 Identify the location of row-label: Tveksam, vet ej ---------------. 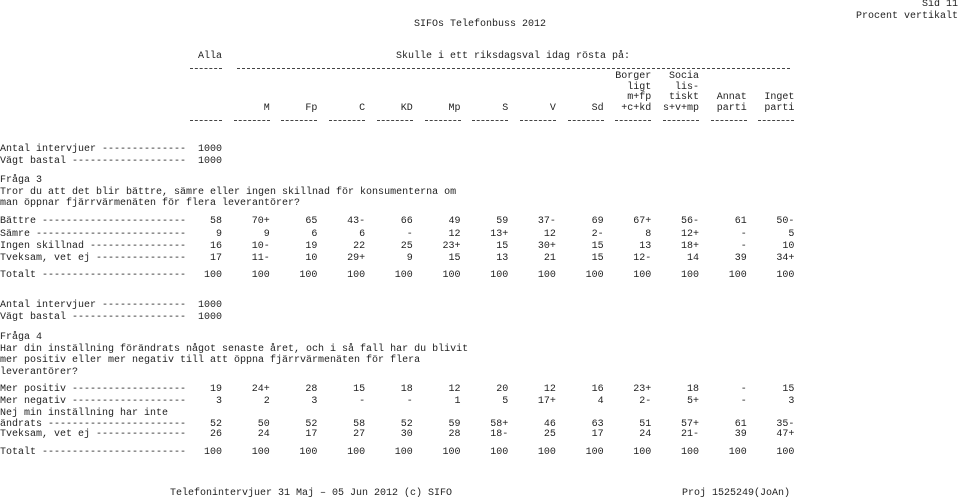
(93, 434).